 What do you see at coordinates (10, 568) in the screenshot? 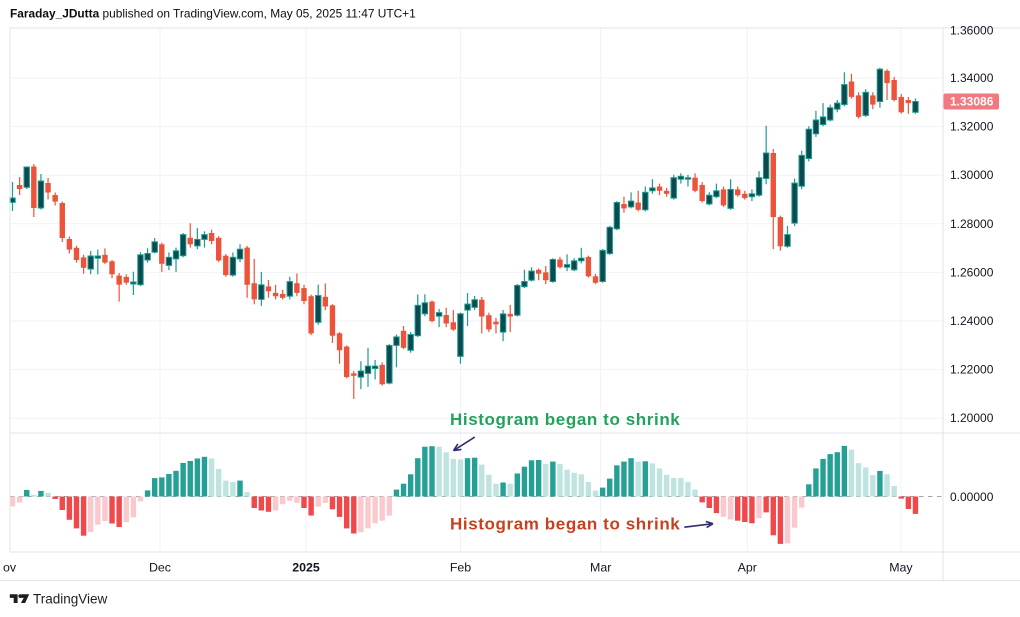
I see `svg-text: ov` at bounding box center [10, 568].